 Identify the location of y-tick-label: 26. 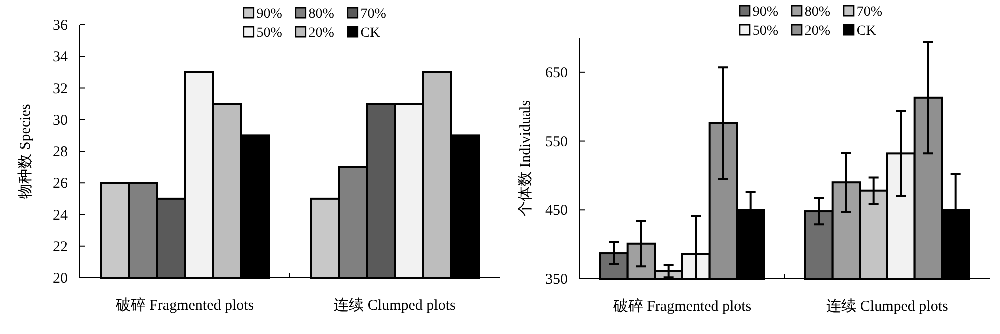
(60, 184).